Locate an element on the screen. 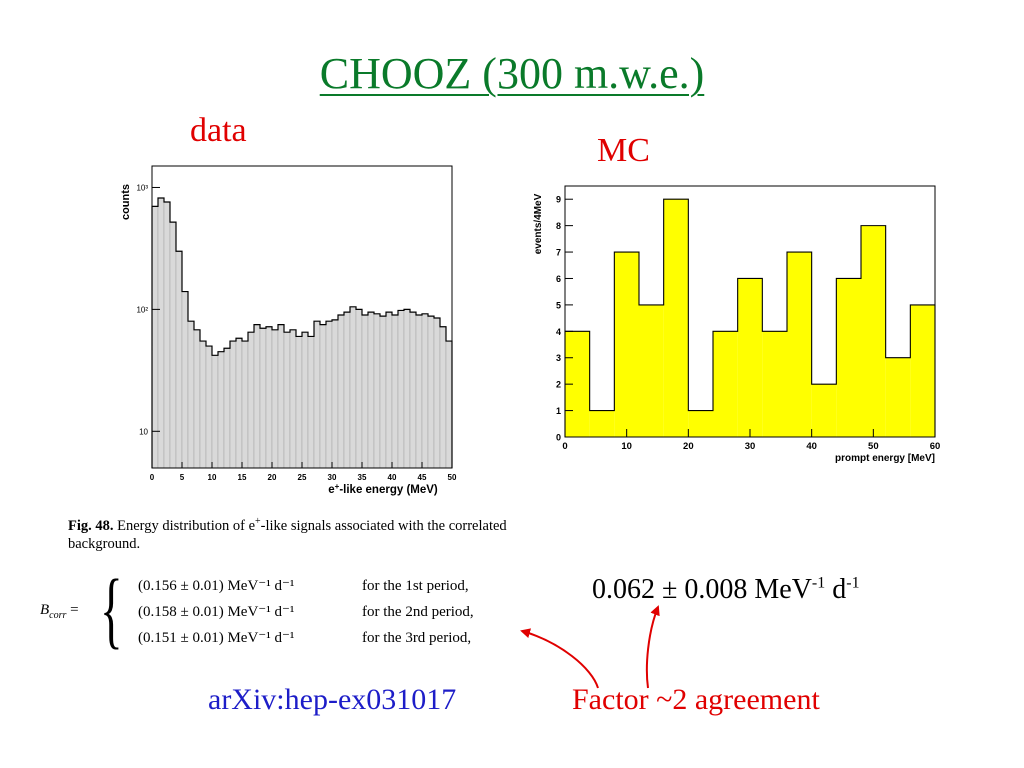 This screenshot has height=768, width=1024. data-xtick-label: 45 is located at coordinates (422, 477).